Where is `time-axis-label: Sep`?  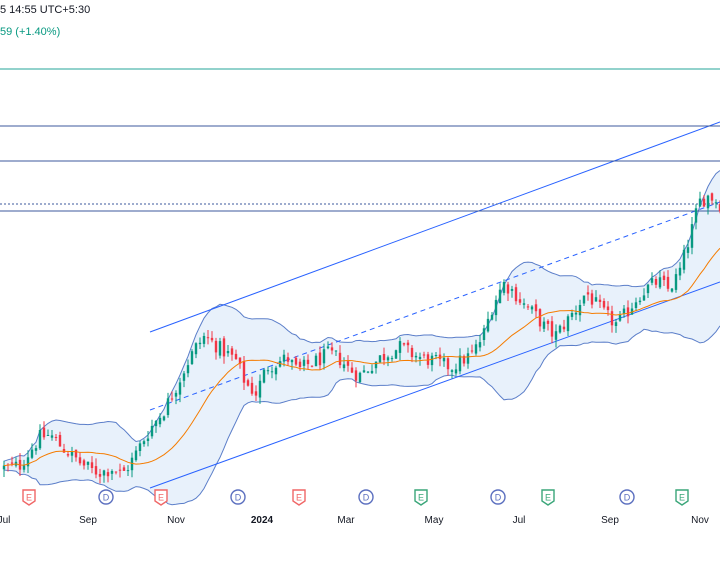 time-axis-label: Sep is located at coordinates (88, 520).